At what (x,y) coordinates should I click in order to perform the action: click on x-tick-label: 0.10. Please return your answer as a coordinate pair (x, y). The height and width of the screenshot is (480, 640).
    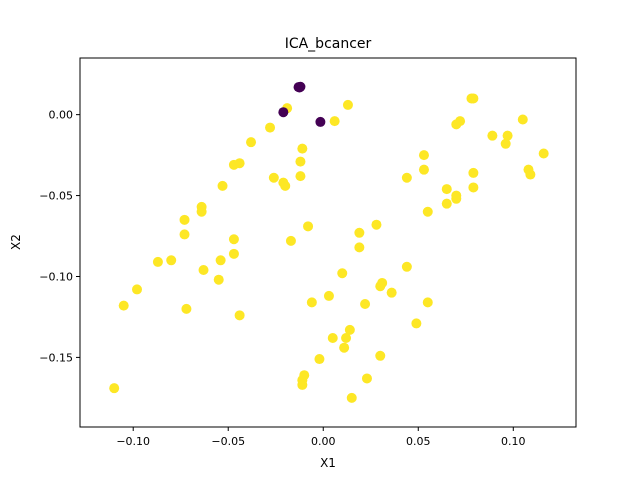
    Looking at the image, I should click on (513, 441).